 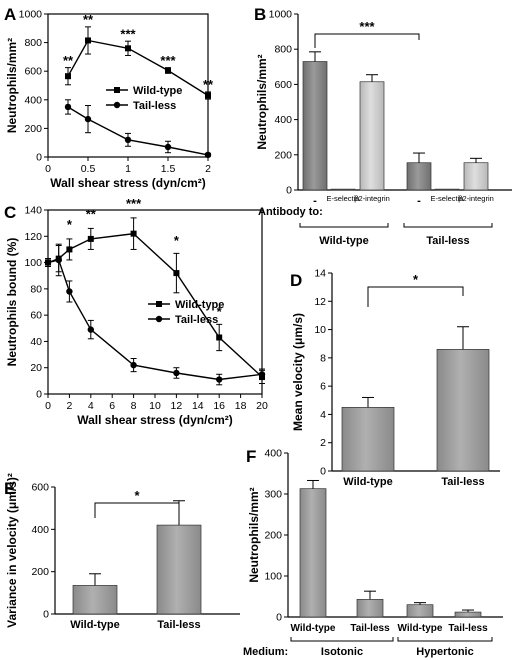 What do you see at coordinates (88, 169) in the screenshot?
I see `x-tick-label: 0.5` at bounding box center [88, 169].